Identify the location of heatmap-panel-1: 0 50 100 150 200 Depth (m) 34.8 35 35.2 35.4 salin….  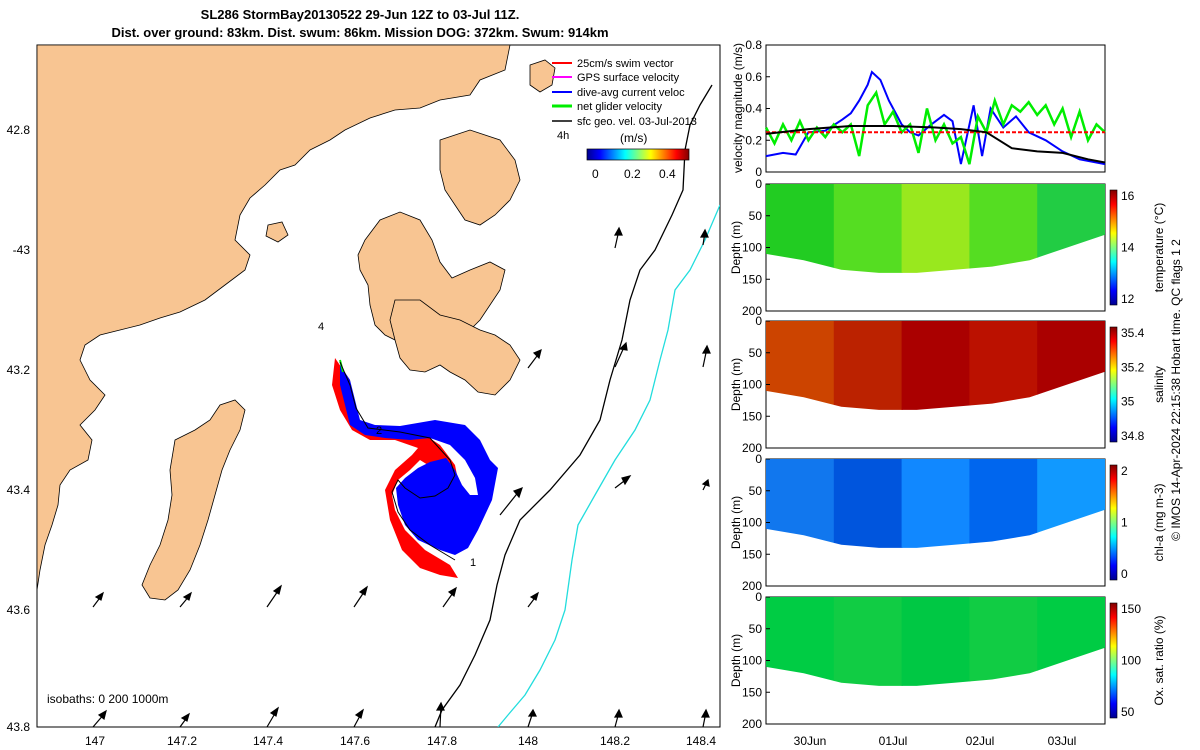
(947, 384).